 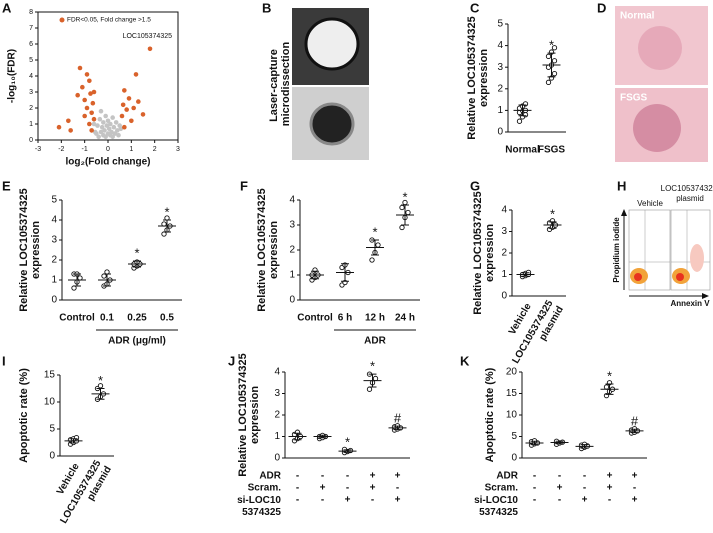 I want to click on y-tick-label: 1, so click(x=31, y=124).